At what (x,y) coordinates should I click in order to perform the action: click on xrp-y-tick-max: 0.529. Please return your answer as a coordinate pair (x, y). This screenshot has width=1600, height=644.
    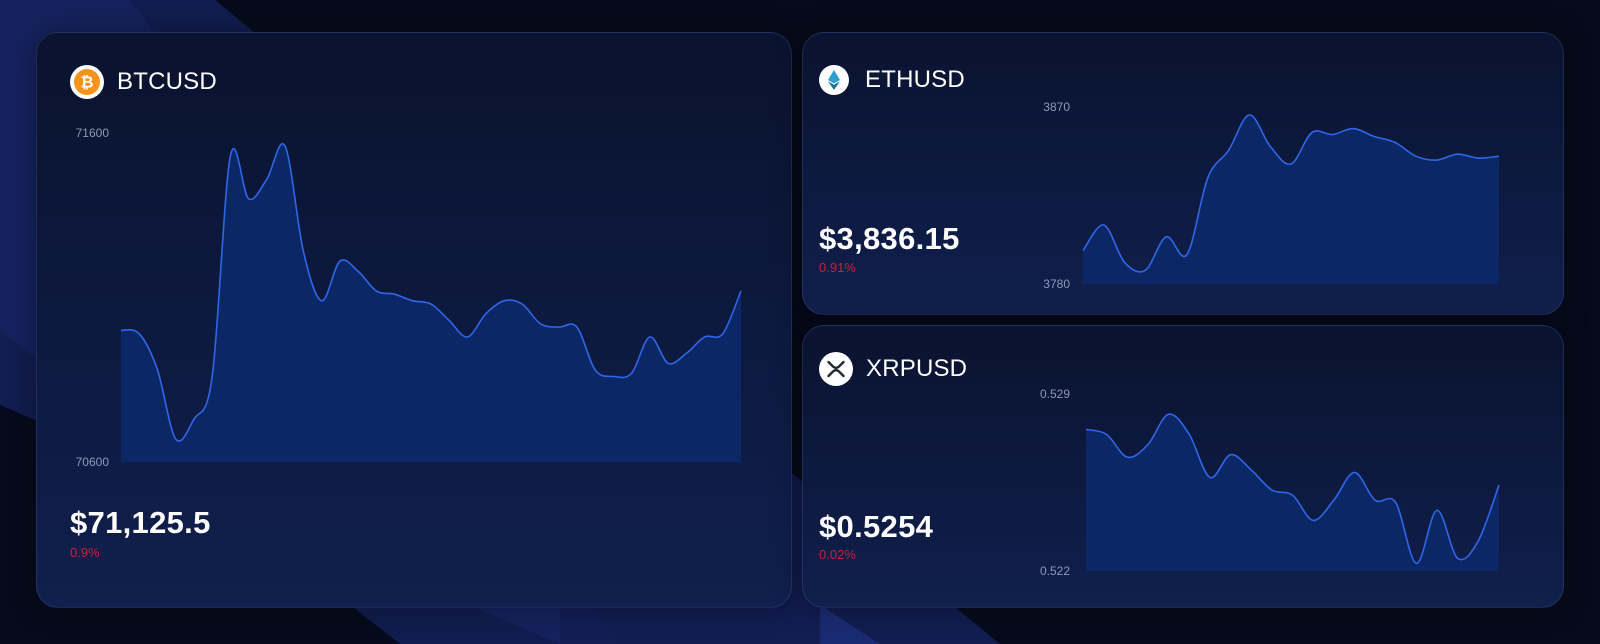
    Looking at the image, I should click on (1055, 394).